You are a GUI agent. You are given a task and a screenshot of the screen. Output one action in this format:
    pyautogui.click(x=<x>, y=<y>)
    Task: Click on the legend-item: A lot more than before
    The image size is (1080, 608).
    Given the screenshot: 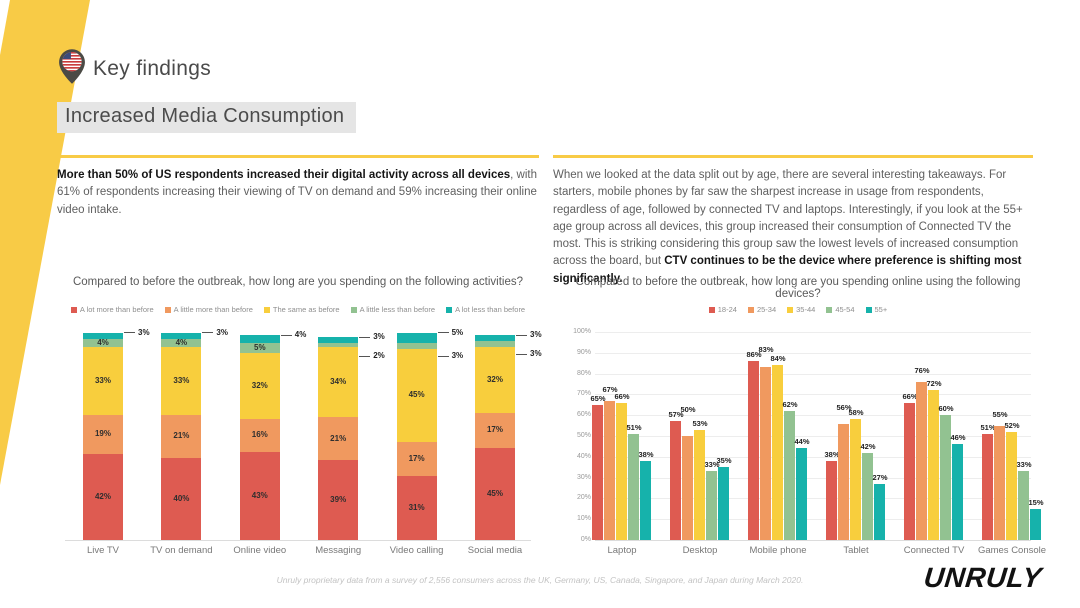 What is the action you would take?
    pyautogui.click(x=112, y=309)
    